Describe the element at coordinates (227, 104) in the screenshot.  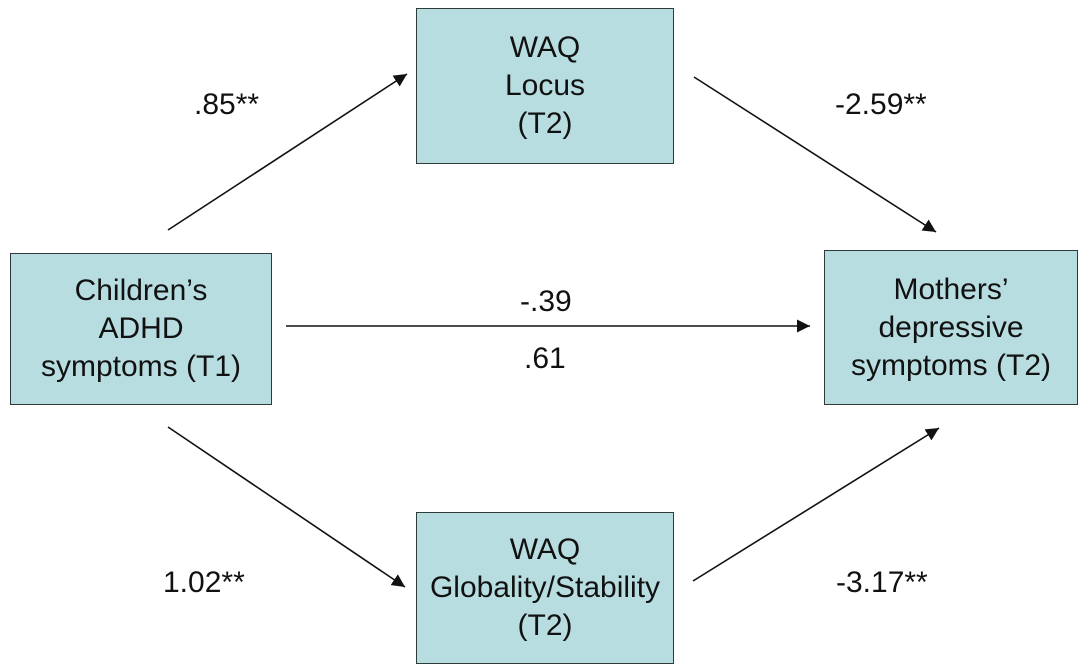
I see `coef-adhd-to-locus: .85**` at that location.